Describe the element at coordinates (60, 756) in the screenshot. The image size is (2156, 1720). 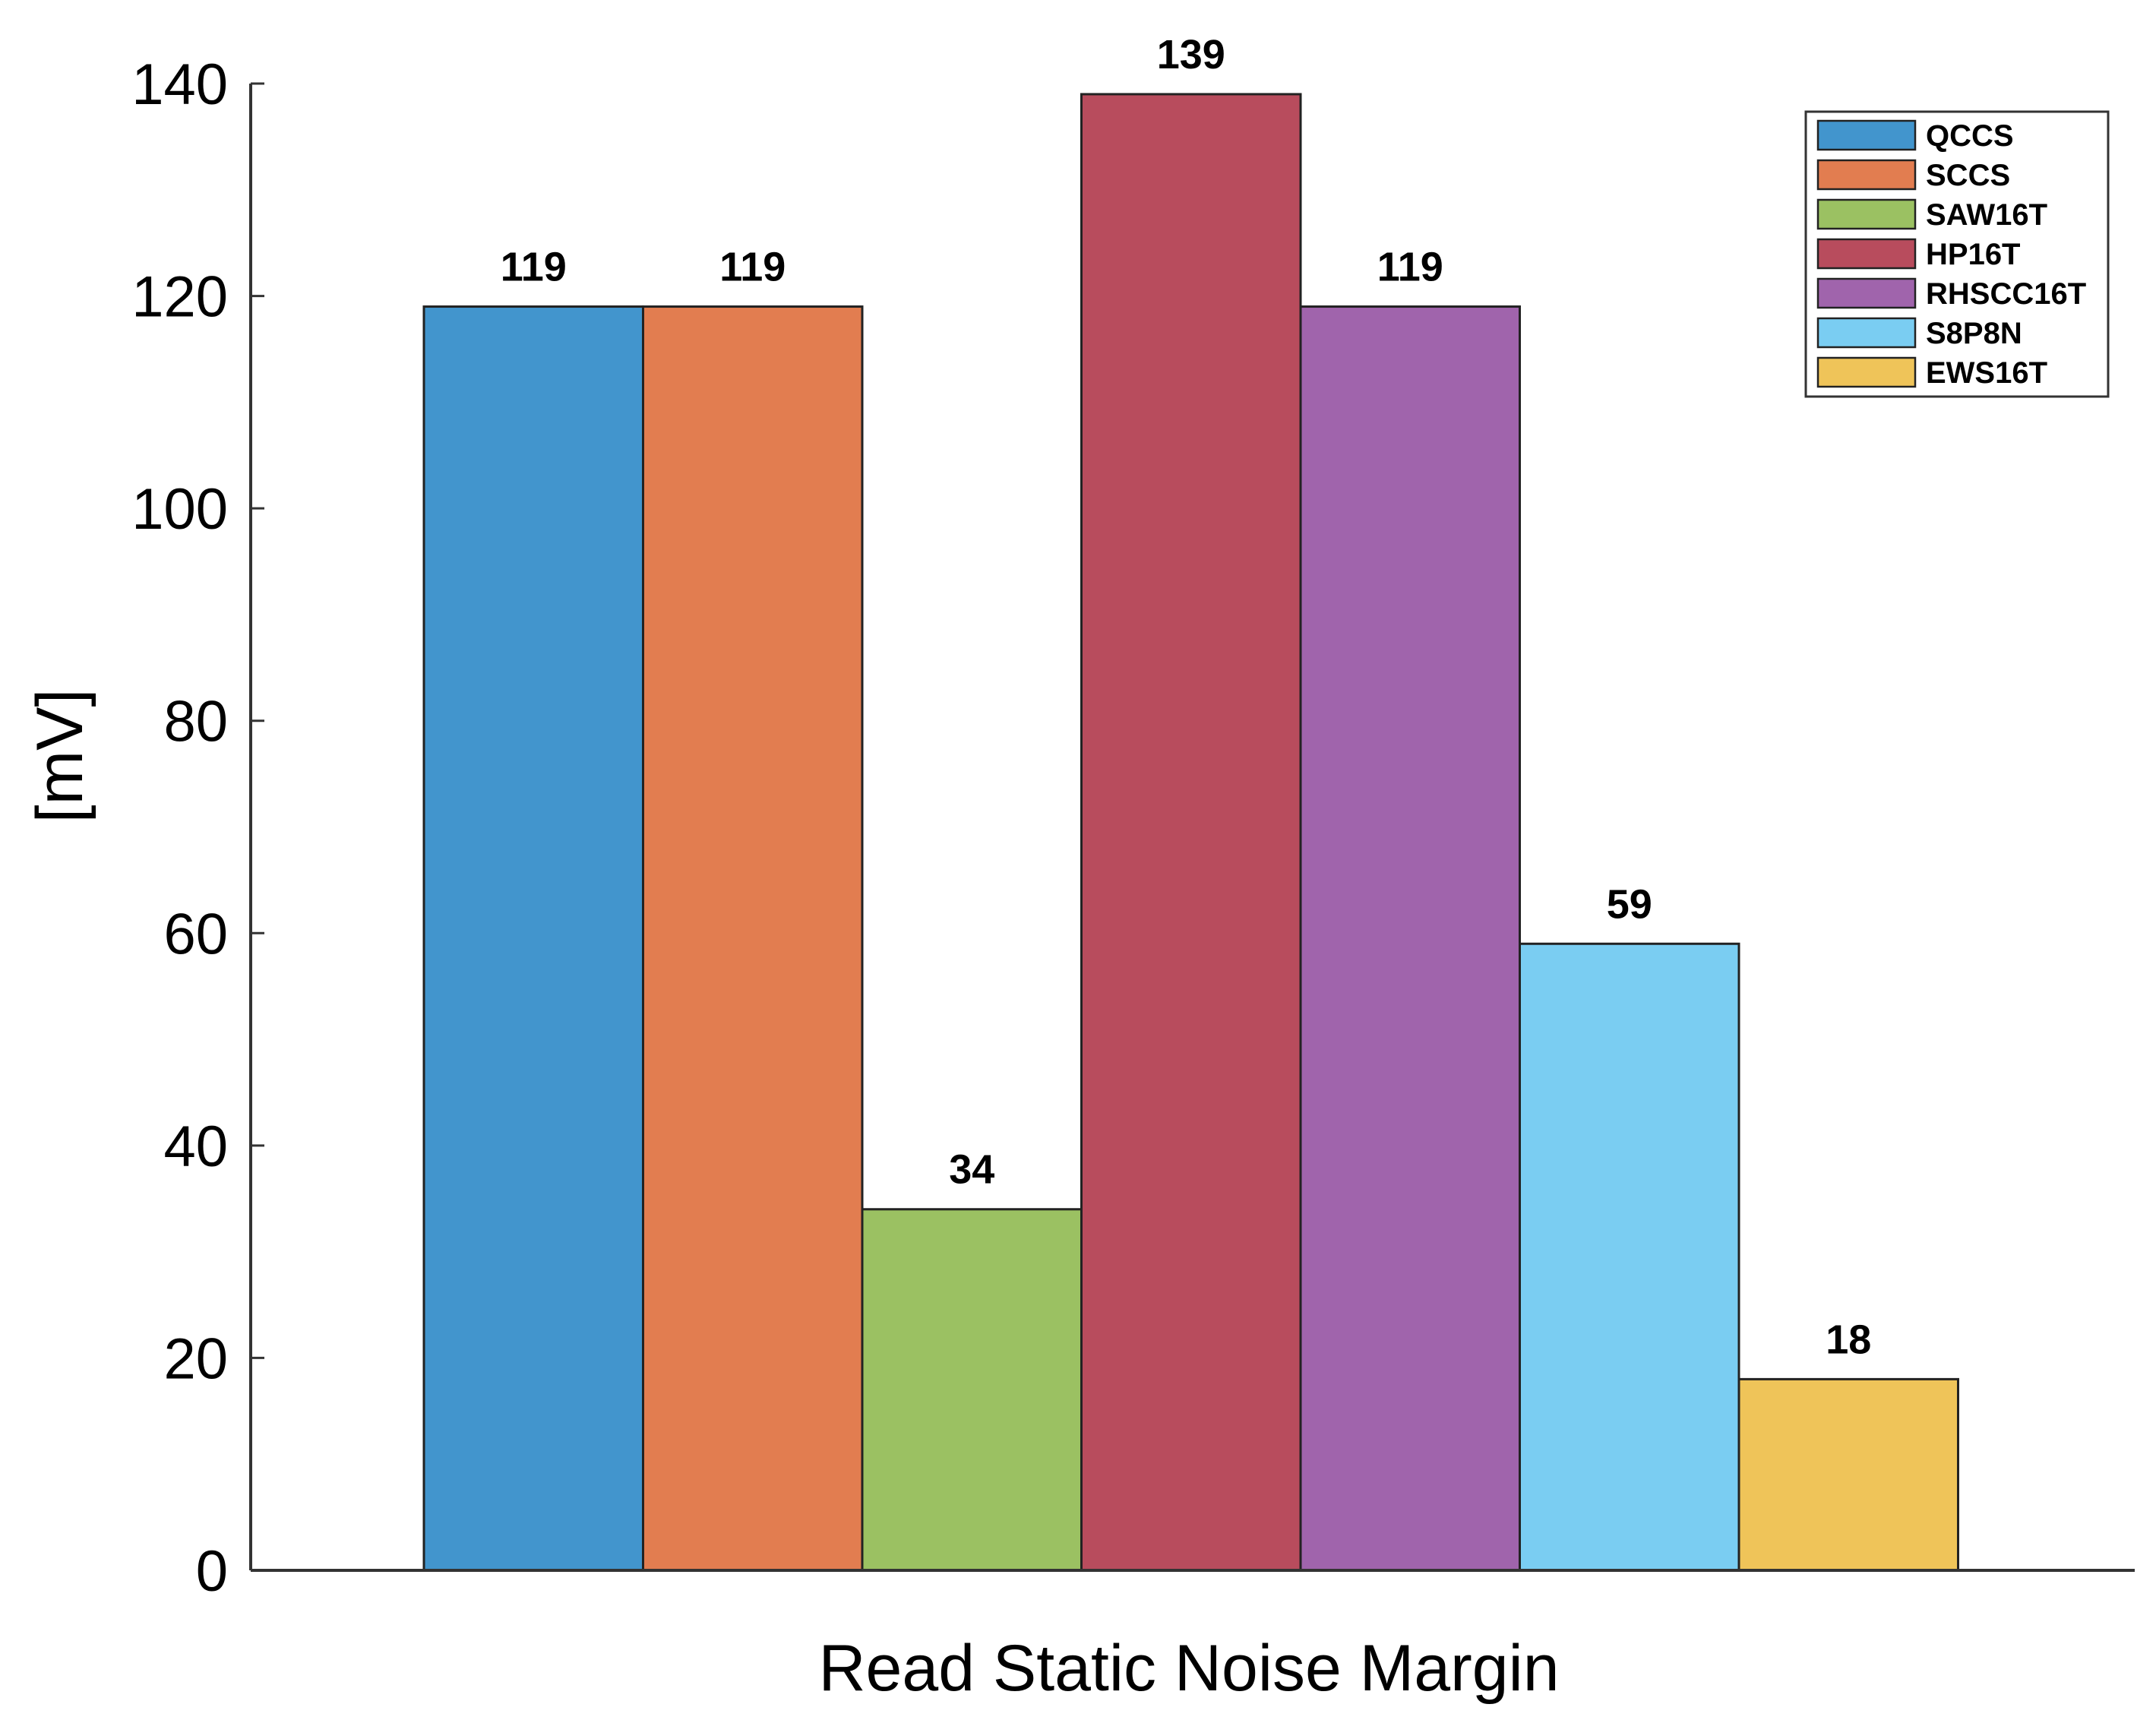
I see `y-axis-title: [mV]` at that location.